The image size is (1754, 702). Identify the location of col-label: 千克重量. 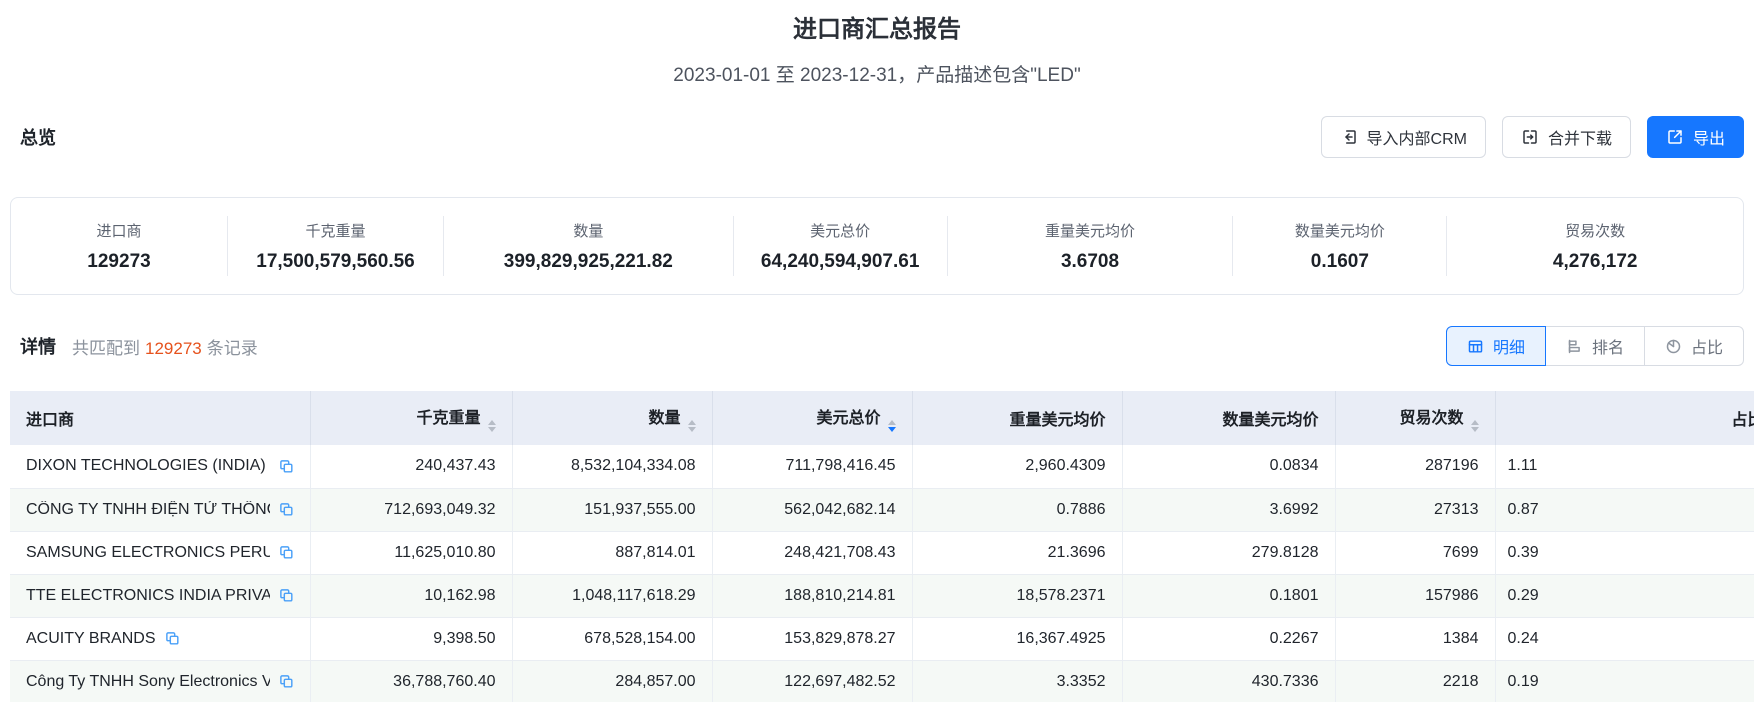
(448, 418).